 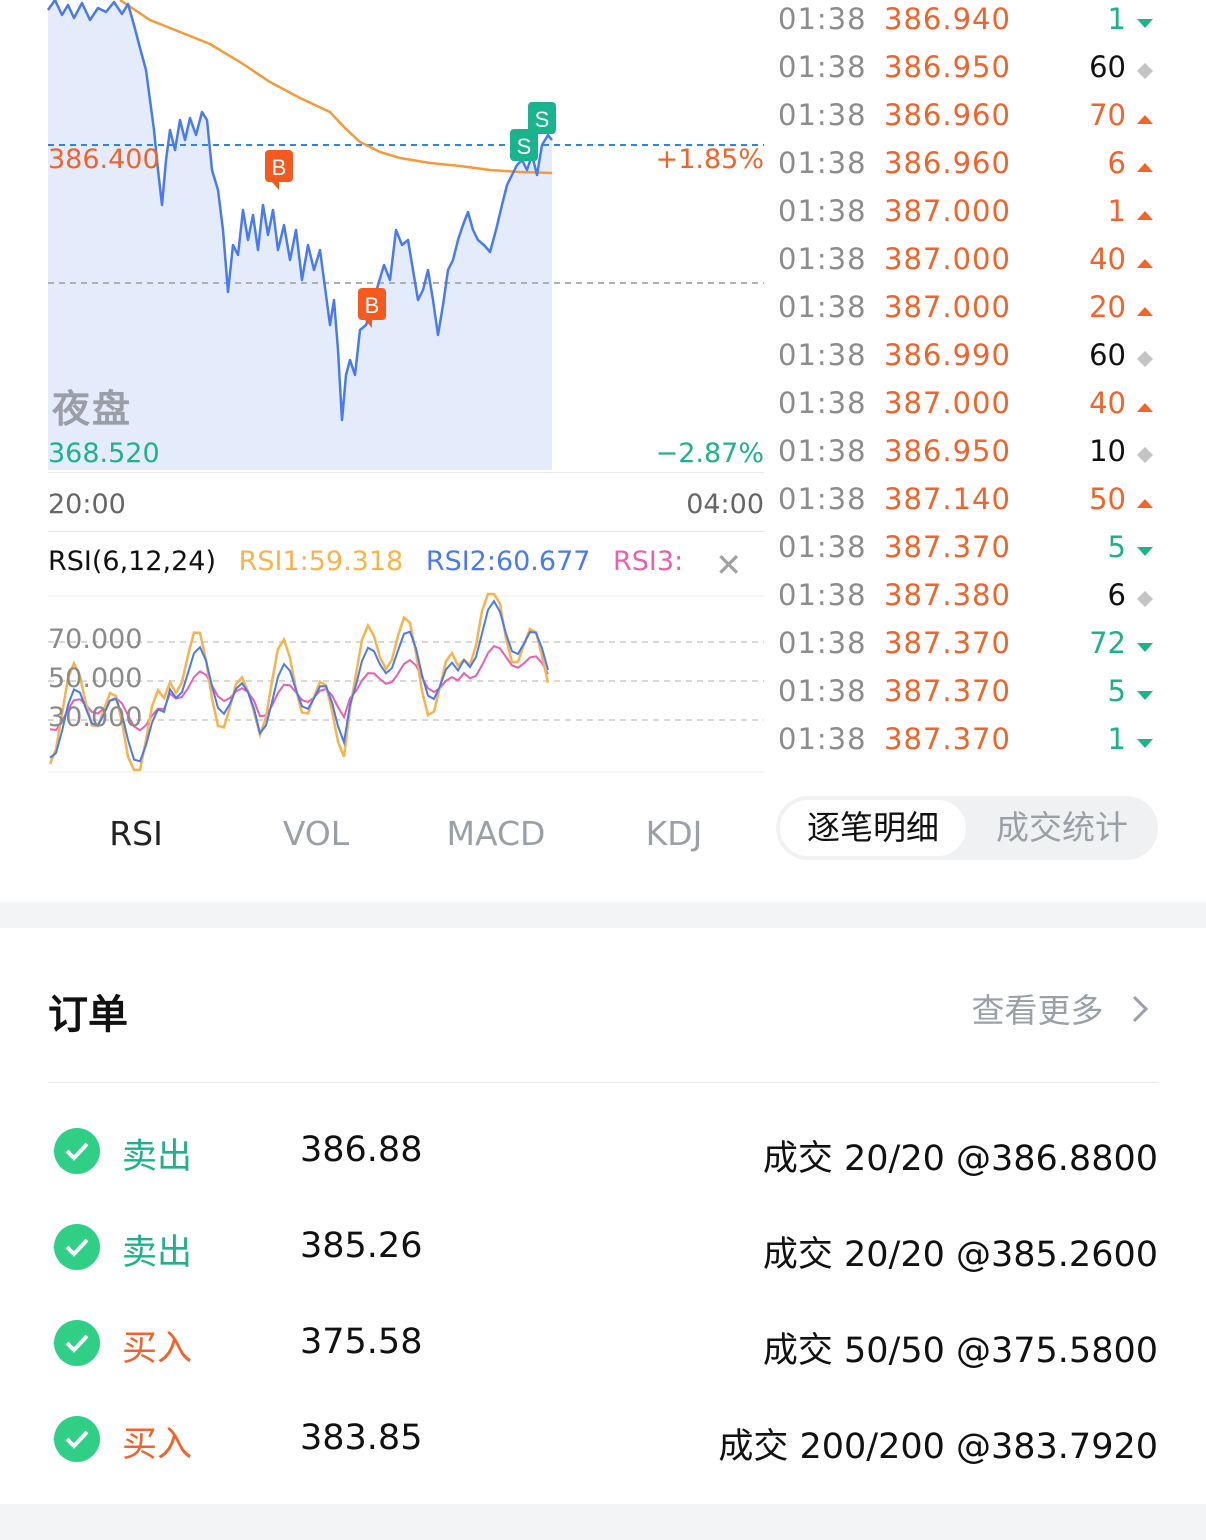 What do you see at coordinates (947, 739) in the screenshot?
I see `tick-price: 387.370` at bounding box center [947, 739].